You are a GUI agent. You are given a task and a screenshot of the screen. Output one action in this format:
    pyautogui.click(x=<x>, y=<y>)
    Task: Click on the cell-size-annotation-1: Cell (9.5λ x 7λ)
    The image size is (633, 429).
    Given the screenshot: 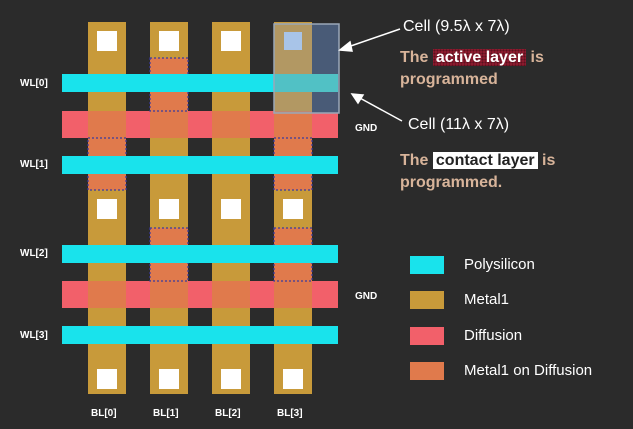 What is the action you would take?
    pyautogui.click(x=456, y=26)
    